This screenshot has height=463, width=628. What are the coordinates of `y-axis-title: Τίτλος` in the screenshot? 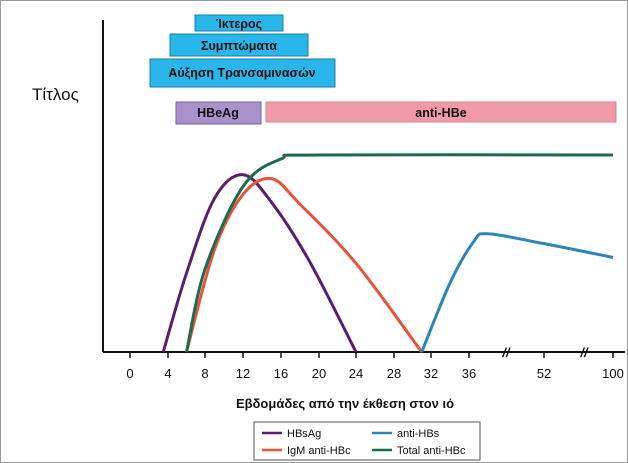 It's located at (55, 94).